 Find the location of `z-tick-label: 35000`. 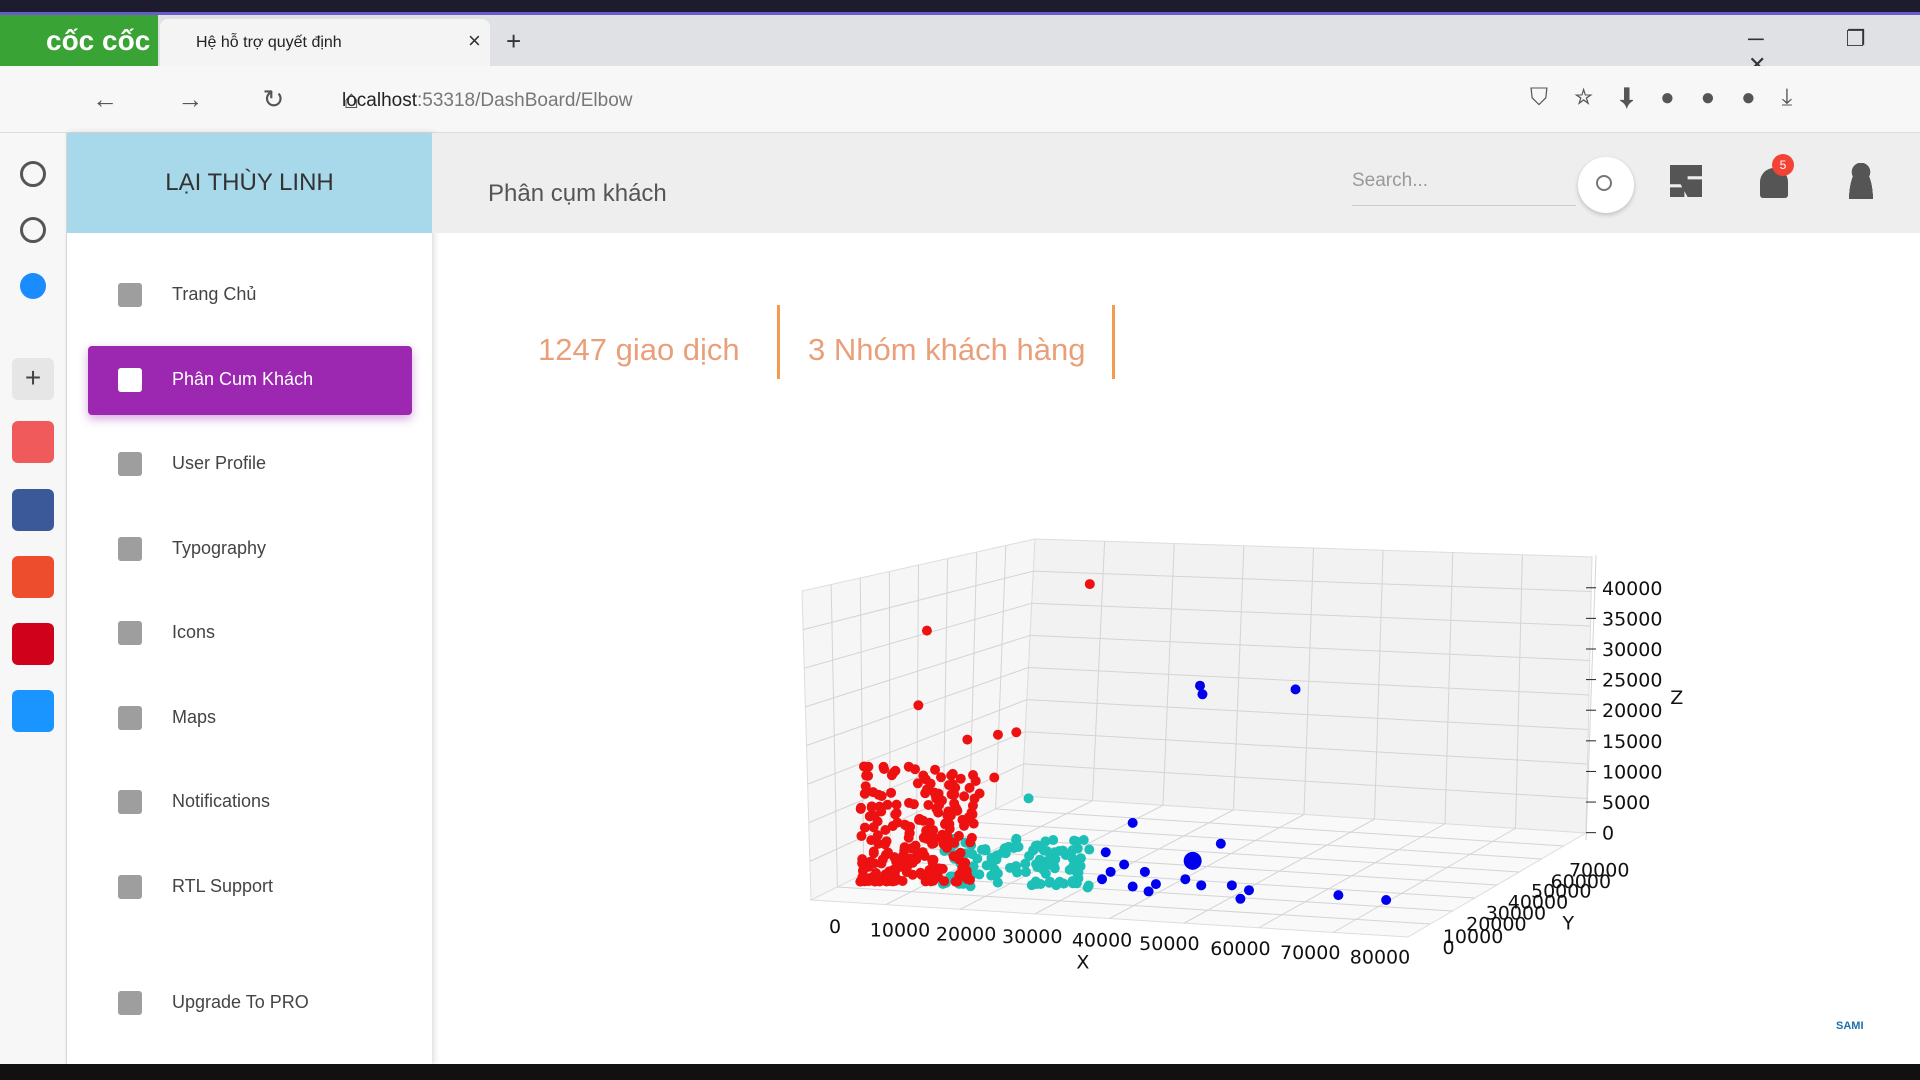

z-tick-label: 35000 is located at coordinates (1632, 619).